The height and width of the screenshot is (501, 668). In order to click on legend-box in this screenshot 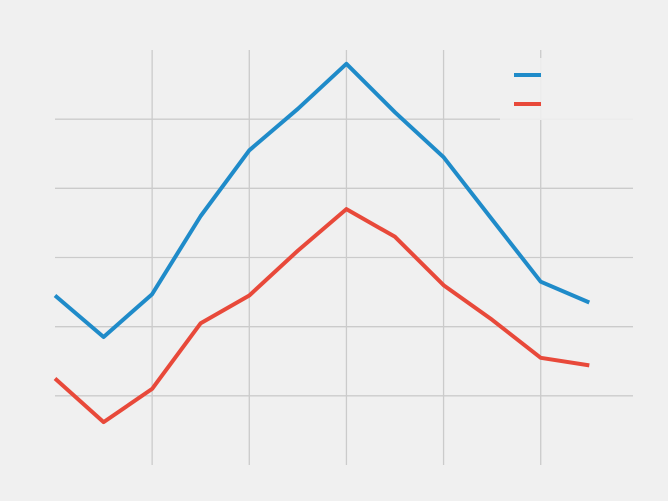, I will do `click(566, 89)`.